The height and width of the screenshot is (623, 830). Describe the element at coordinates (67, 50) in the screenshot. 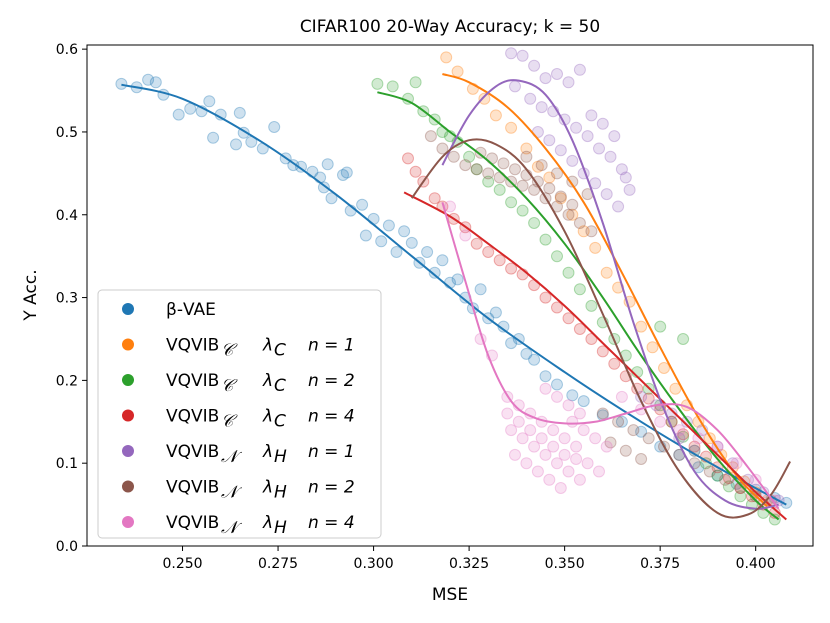

I see `y-tick-label: 0.6` at that location.